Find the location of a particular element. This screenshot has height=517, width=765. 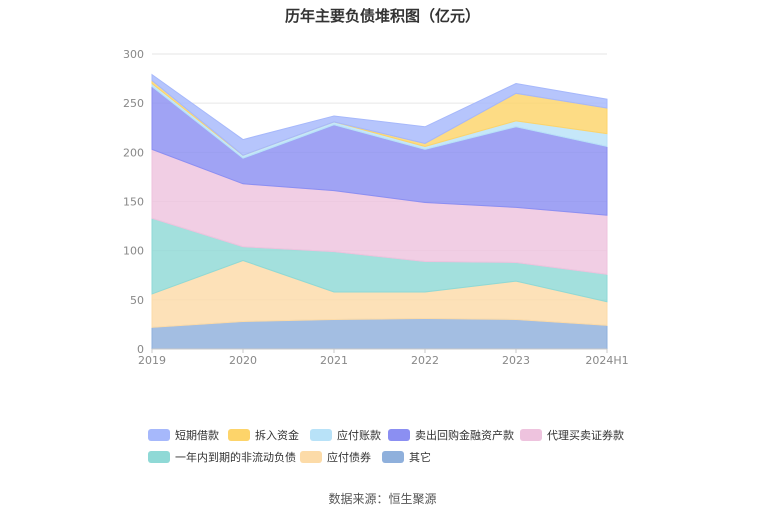

legend-item: 其它 is located at coordinates (406, 457).